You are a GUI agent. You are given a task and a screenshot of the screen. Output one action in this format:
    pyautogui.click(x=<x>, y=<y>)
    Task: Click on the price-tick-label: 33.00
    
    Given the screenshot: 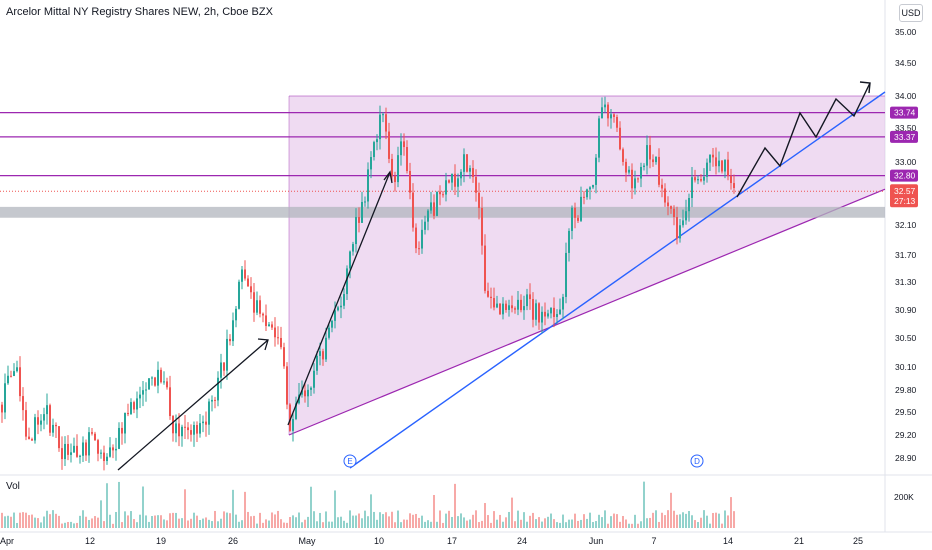 What is the action you would take?
    pyautogui.click(x=906, y=162)
    